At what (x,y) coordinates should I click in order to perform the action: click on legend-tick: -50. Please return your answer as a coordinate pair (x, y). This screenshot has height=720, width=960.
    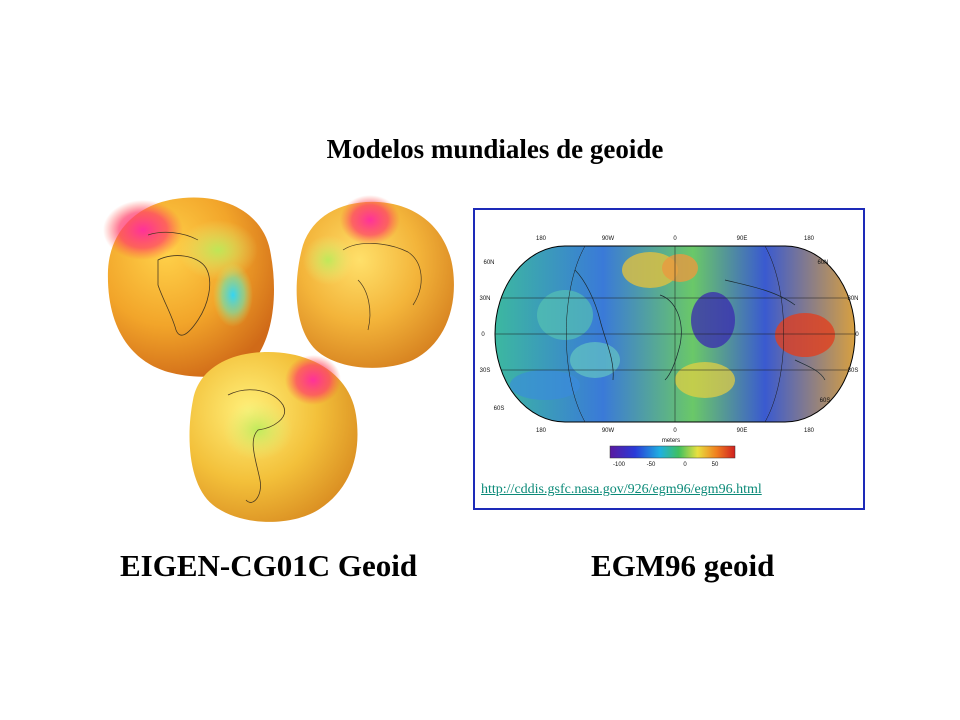
    Looking at the image, I should click on (651, 465).